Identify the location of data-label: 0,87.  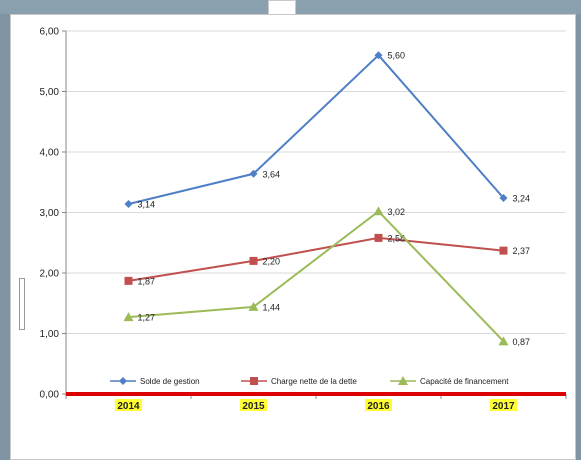
(522, 342).